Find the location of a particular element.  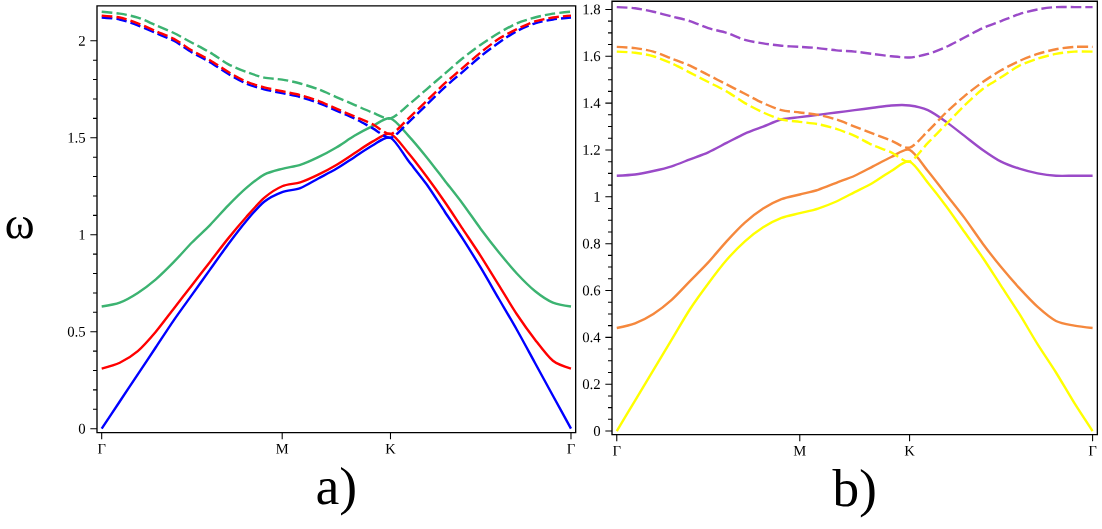

y-tick-label: 2 is located at coordinates (81, 41).